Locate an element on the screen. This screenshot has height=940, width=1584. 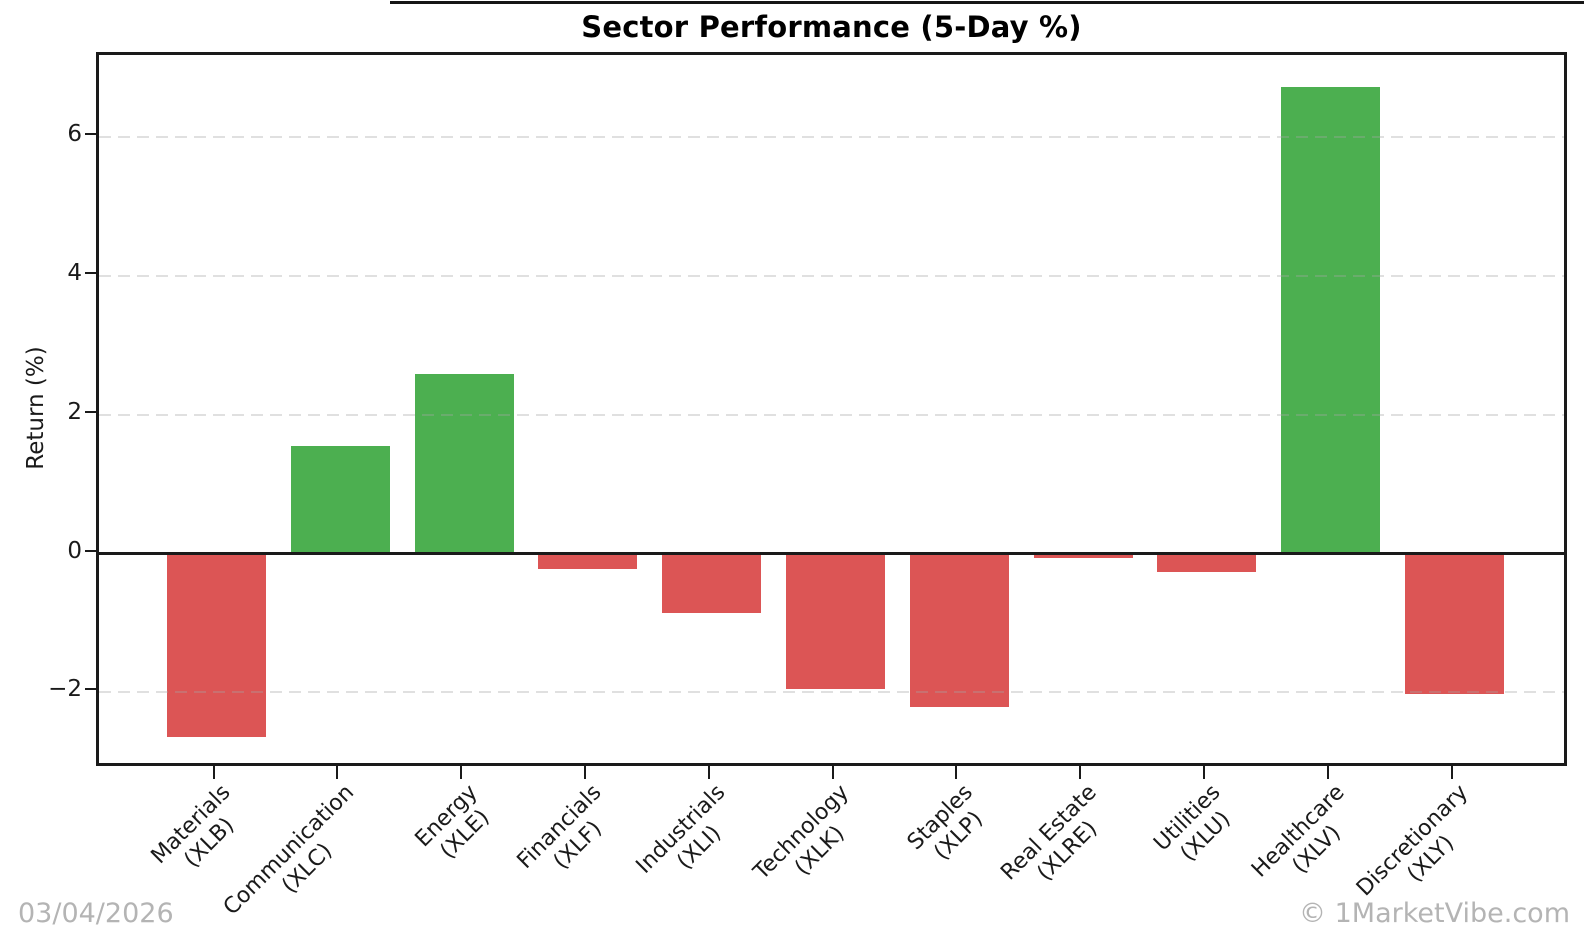
bar-xlb is located at coordinates (216, 645).